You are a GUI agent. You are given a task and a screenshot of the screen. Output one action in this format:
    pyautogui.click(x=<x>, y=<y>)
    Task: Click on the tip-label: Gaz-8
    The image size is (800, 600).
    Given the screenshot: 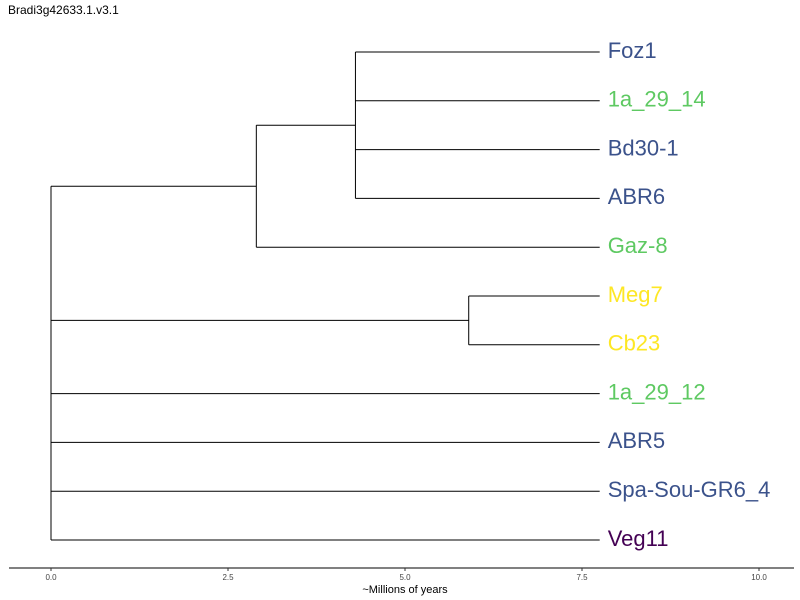 What is the action you would take?
    pyautogui.click(x=638, y=245)
    